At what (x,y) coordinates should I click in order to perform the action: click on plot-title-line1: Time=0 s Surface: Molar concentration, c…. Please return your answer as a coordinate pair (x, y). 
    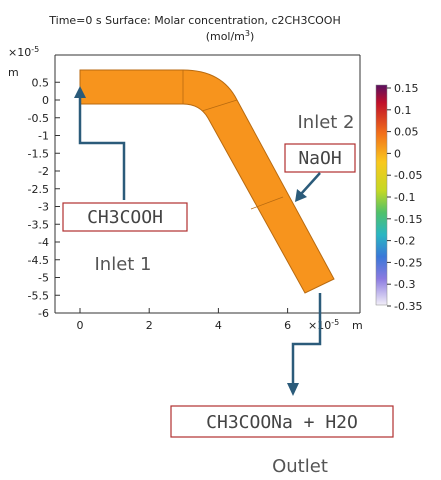
    Looking at the image, I should click on (194, 20).